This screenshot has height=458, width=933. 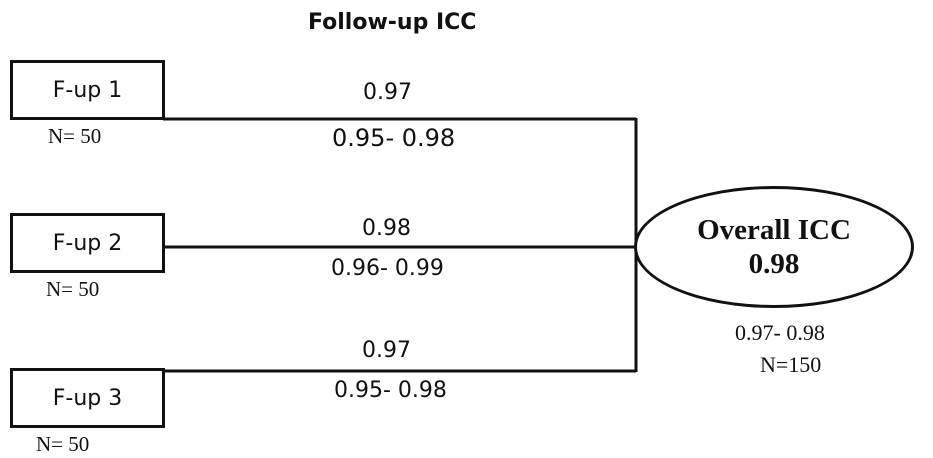 I want to click on overall-ci: 0.97- 0.98, so click(x=780, y=332).